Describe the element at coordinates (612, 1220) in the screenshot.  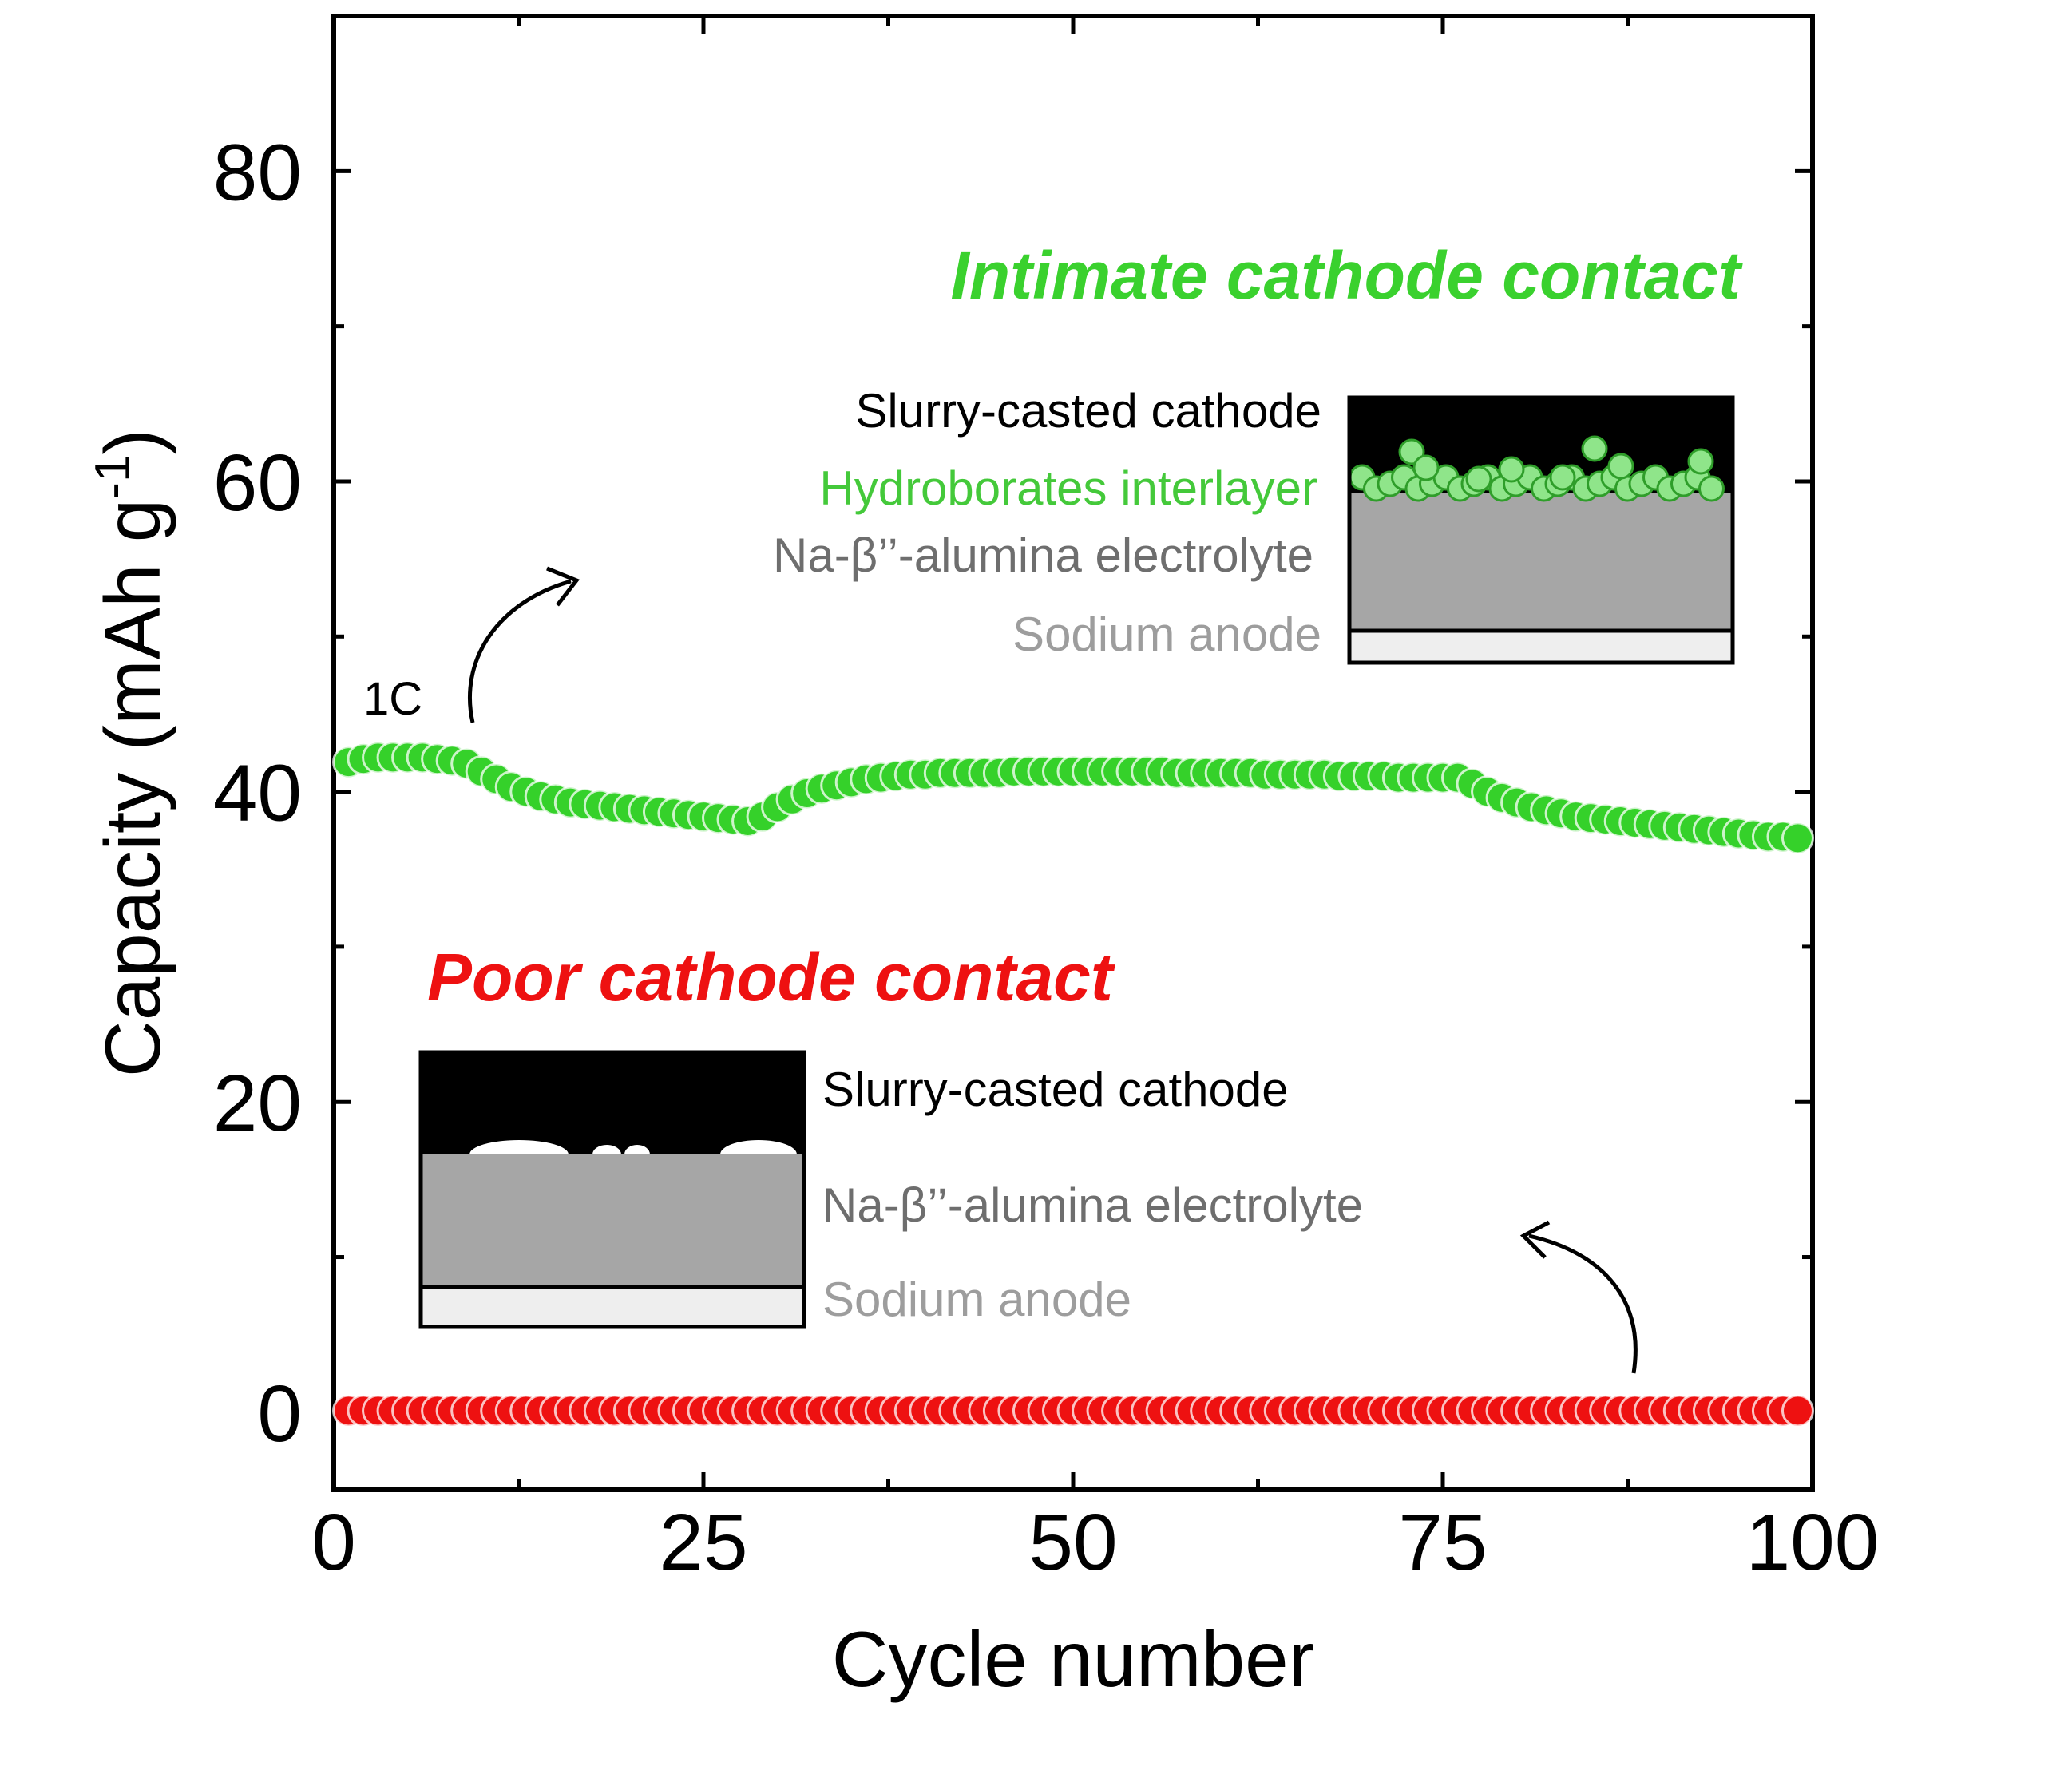
I see `poor-electrolyte-layer` at that location.